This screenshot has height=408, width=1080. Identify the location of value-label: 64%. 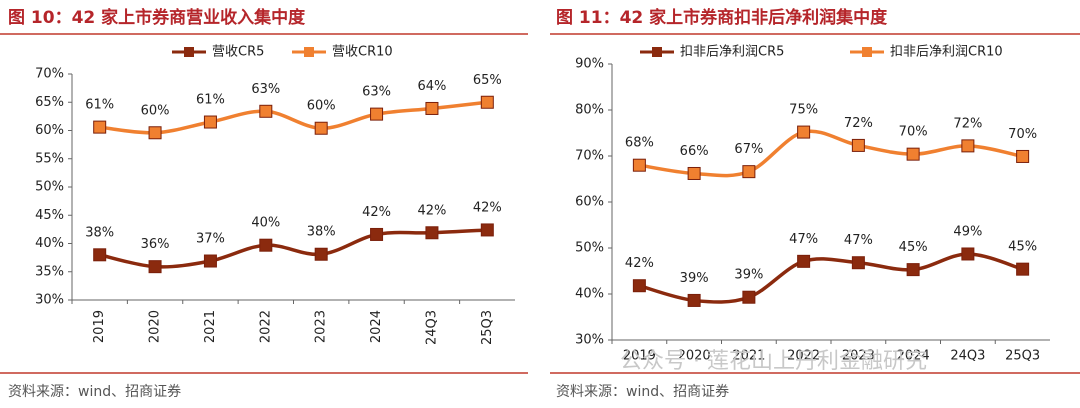
(431, 86).